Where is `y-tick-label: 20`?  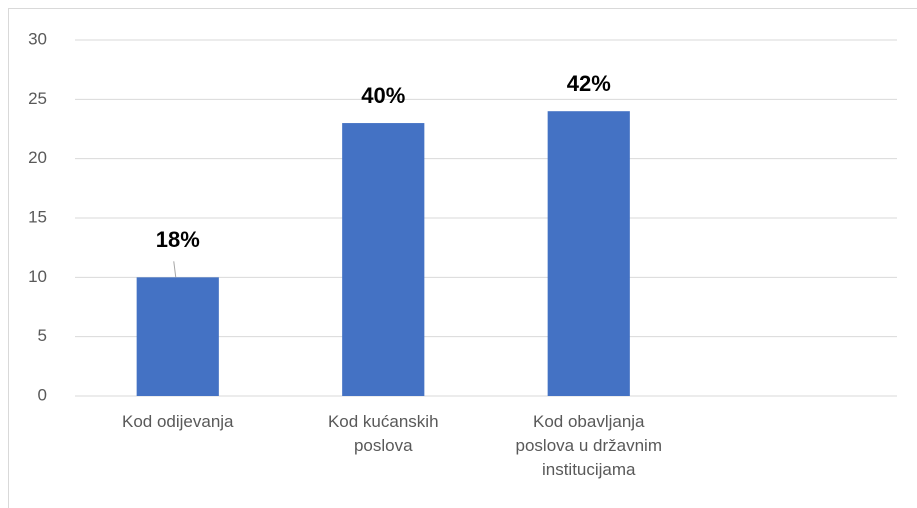 y-tick-label: 20 is located at coordinates (37, 157).